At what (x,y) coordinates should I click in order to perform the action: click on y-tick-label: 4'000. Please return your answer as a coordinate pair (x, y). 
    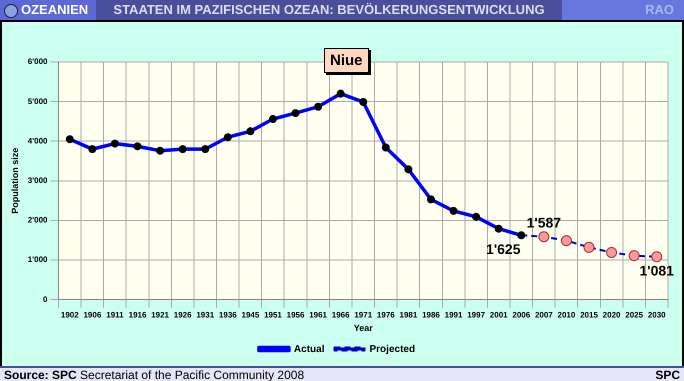
    Looking at the image, I should click on (38, 141).